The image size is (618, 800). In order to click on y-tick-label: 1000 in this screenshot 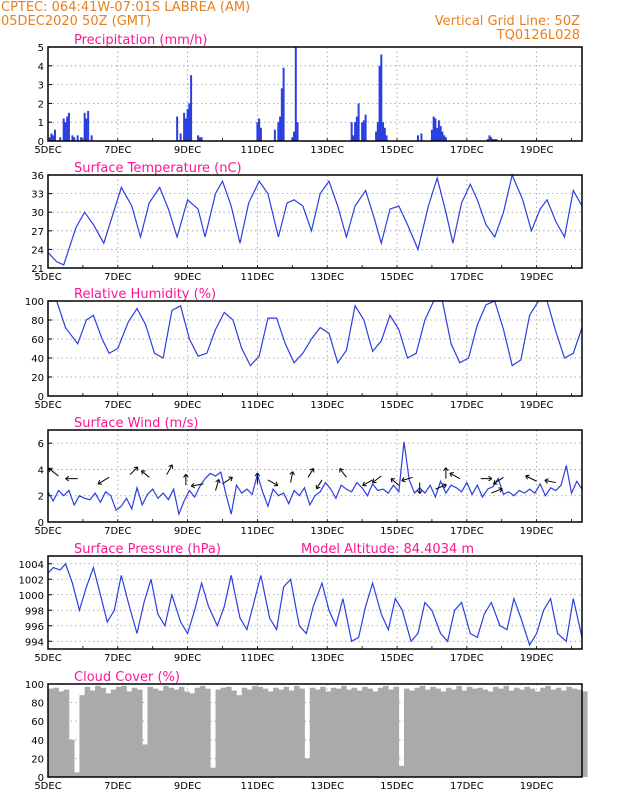, I will do `click(31, 596)`.